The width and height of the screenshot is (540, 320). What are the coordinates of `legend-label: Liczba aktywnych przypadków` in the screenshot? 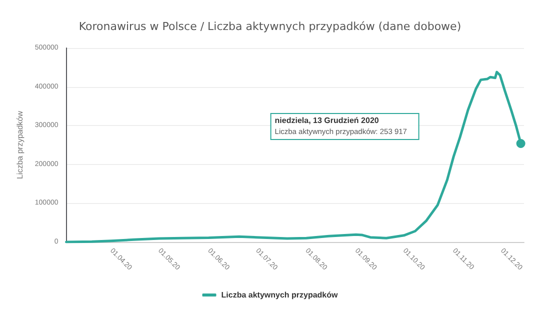 It's located at (280, 295).